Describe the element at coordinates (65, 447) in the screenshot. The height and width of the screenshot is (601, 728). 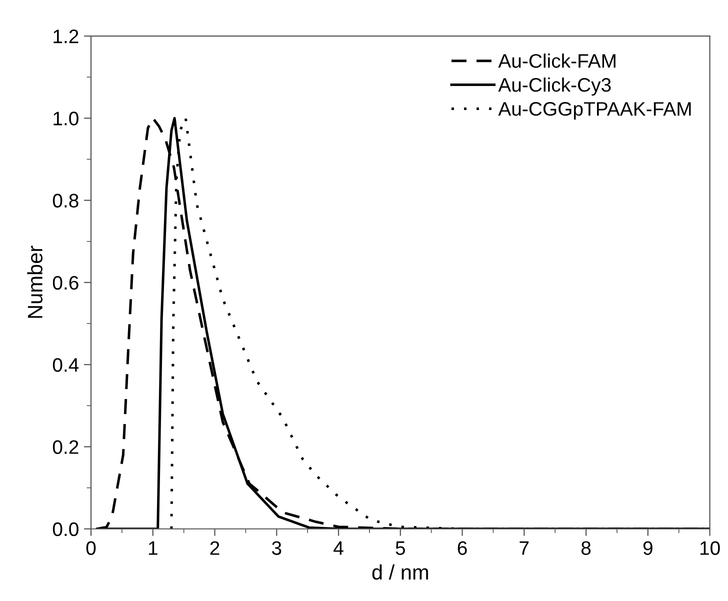
I see `y-tick-label: 0.2` at that location.